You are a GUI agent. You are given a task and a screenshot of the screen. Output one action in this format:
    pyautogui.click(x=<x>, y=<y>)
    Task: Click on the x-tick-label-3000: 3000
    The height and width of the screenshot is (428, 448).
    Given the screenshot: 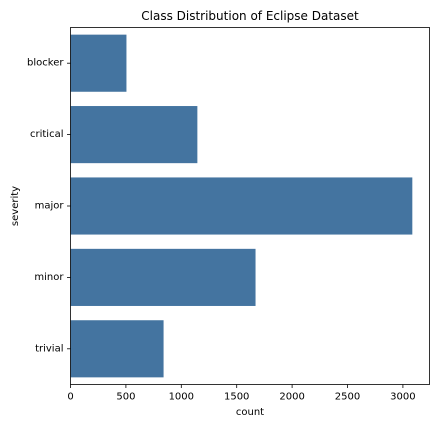 What is the action you would take?
    pyautogui.click(x=402, y=397)
    